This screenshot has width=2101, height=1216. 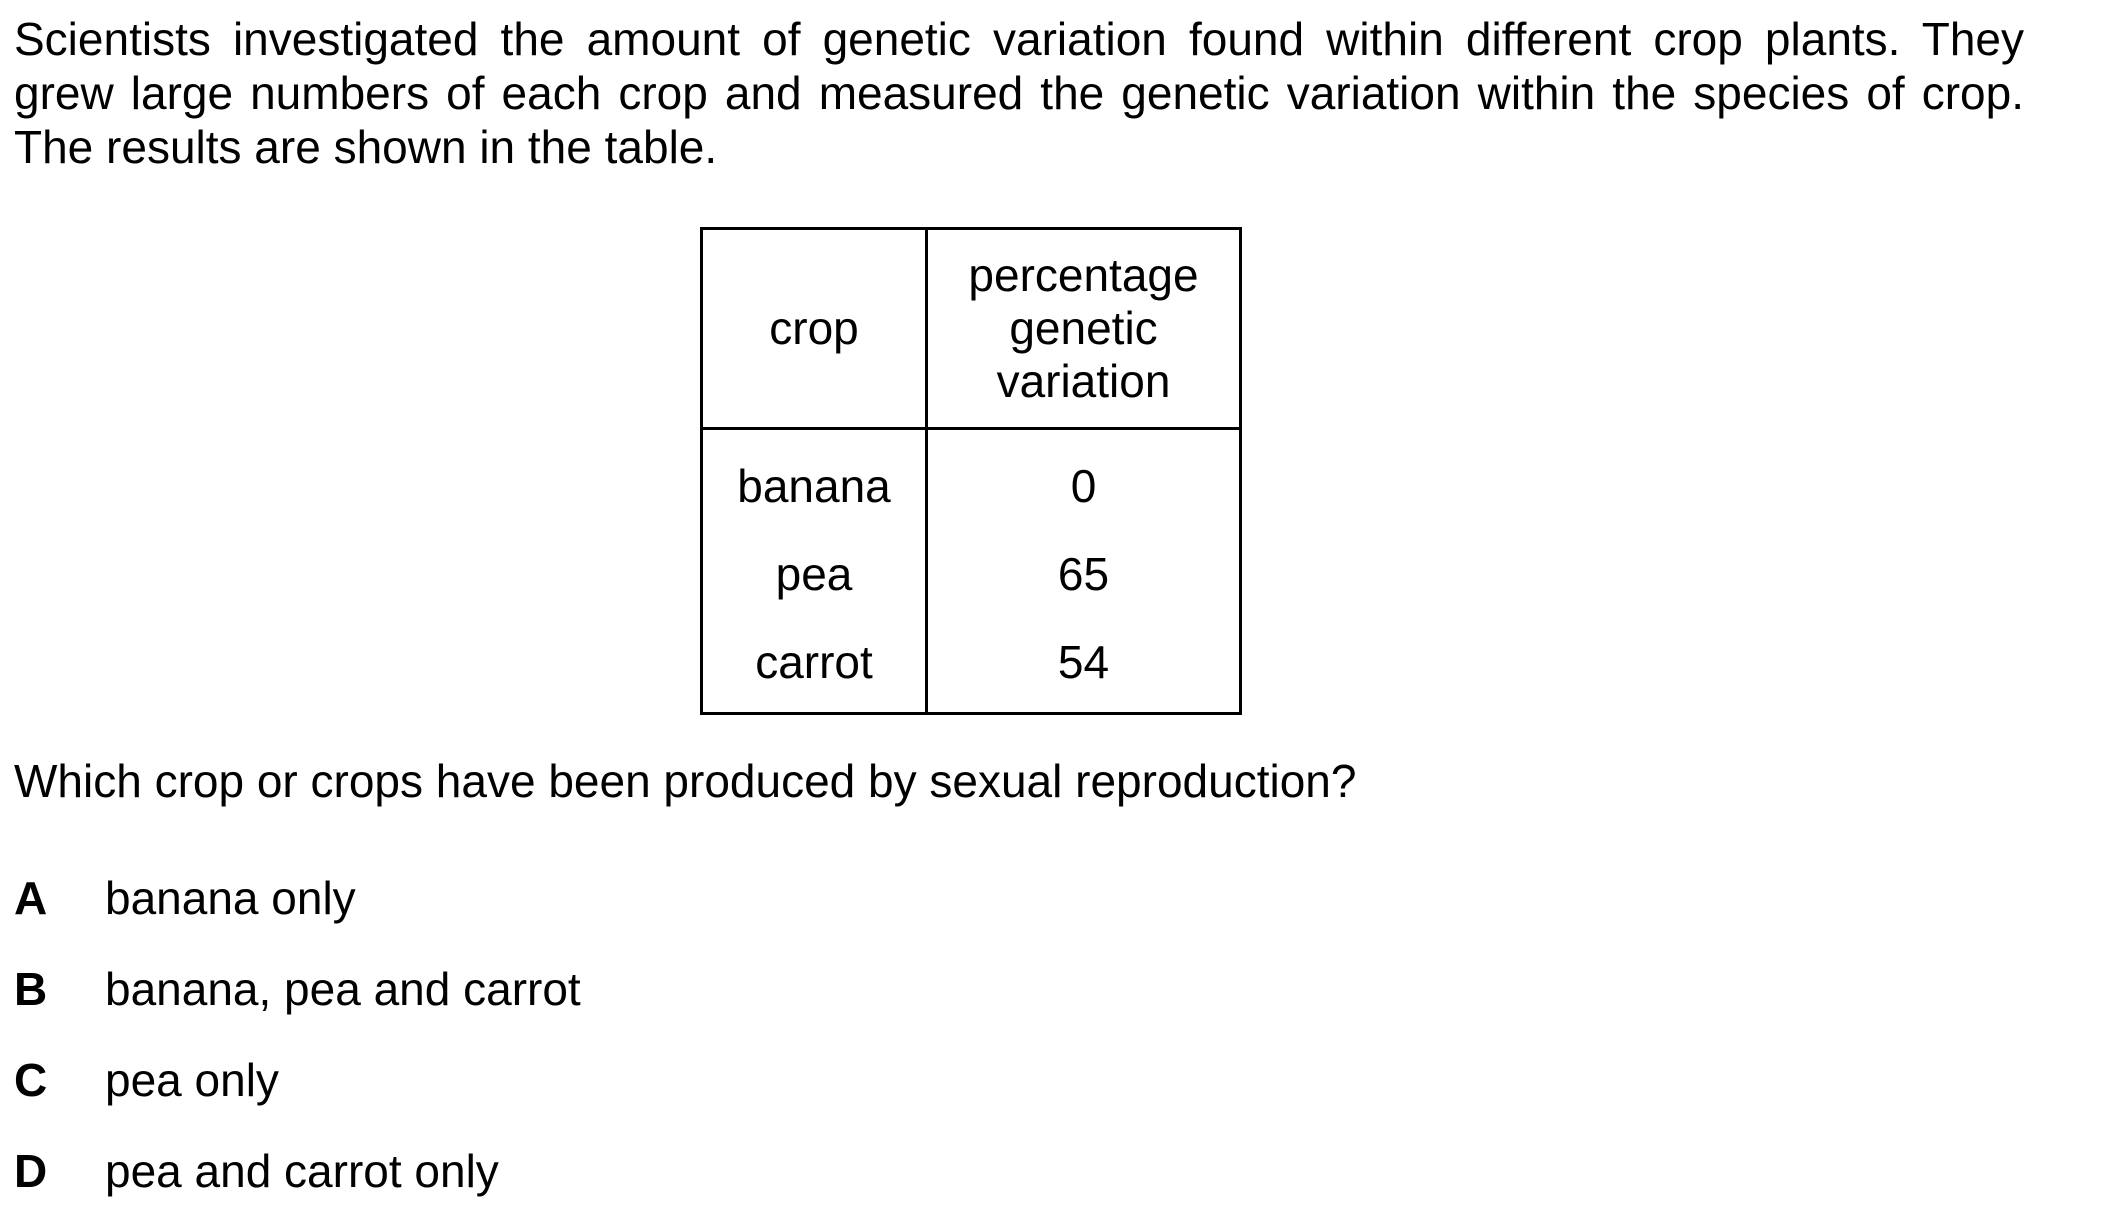 I want to click on option-letter: D, so click(x=31, y=1170).